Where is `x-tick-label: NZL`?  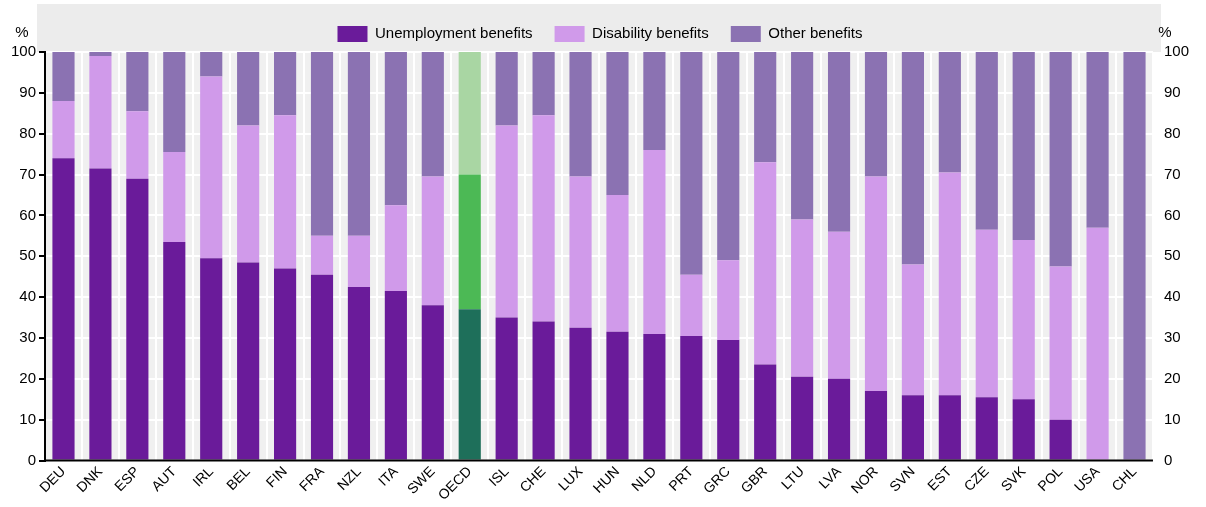 x-tick-label: NZL is located at coordinates (348, 478).